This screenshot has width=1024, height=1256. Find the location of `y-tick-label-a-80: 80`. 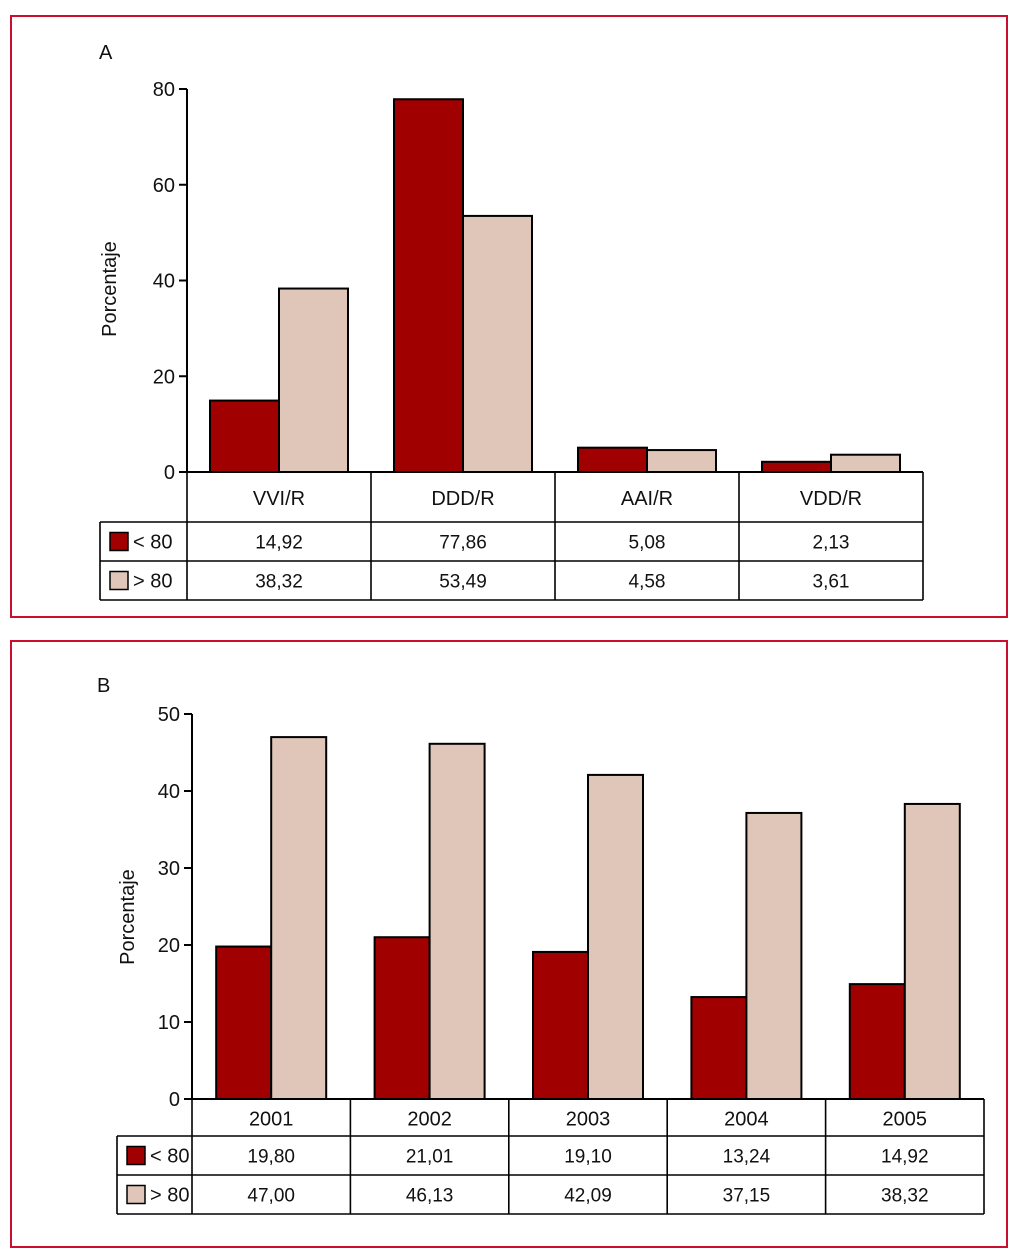

y-tick-label-a-80: 80 is located at coordinates (164, 90).